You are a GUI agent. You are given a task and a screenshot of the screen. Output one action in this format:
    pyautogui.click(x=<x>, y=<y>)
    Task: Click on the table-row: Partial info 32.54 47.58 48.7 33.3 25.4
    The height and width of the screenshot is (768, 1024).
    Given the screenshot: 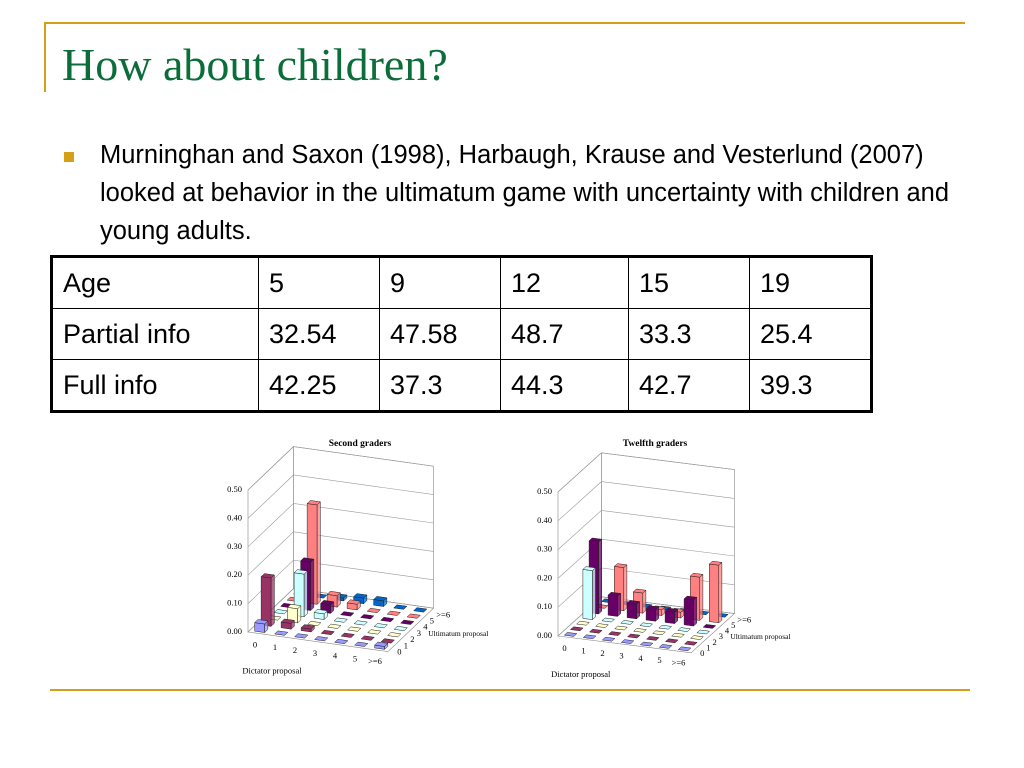 What is the action you would take?
    pyautogui.click(x=461, y=334)
    